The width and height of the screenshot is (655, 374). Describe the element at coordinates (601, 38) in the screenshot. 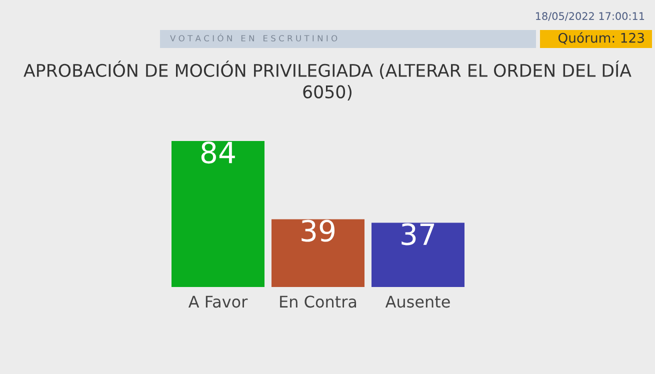

I see `text: Quórum: 123` at that location.